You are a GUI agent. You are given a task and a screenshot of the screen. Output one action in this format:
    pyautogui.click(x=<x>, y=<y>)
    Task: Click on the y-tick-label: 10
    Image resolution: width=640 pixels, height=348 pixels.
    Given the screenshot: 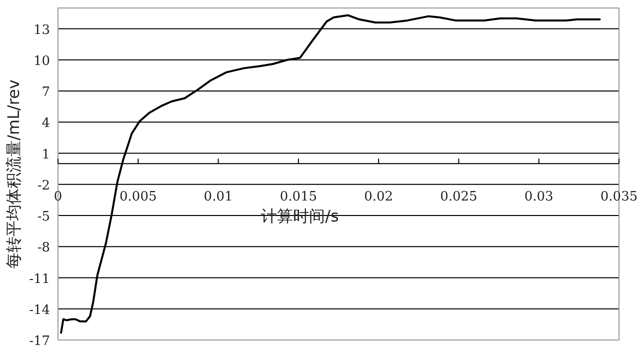 What is the action you would take?
    pyautogui.click(x=41, y=61)
    